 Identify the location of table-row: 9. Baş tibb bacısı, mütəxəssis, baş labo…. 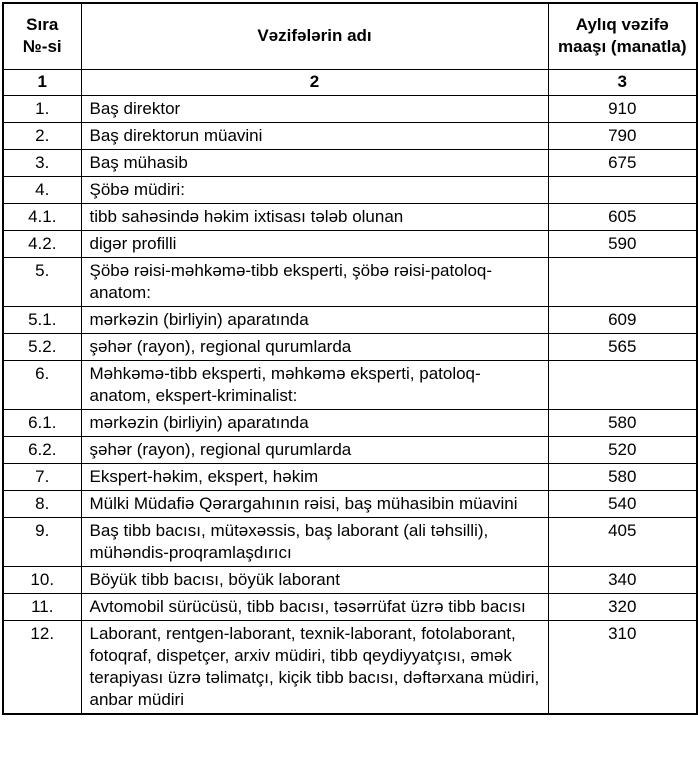
(350, 541).